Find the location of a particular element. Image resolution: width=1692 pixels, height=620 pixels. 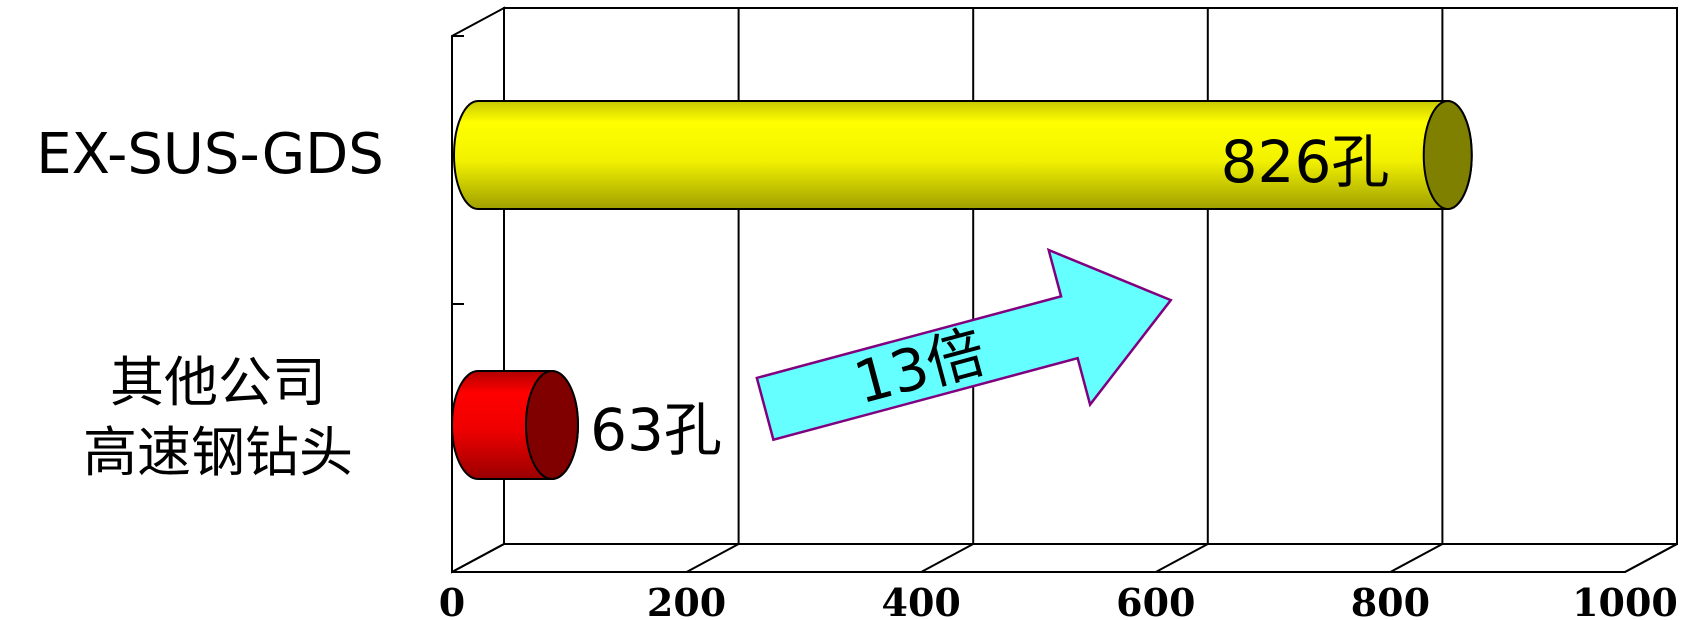

bar-other-company is located at coordinates (515, 425).